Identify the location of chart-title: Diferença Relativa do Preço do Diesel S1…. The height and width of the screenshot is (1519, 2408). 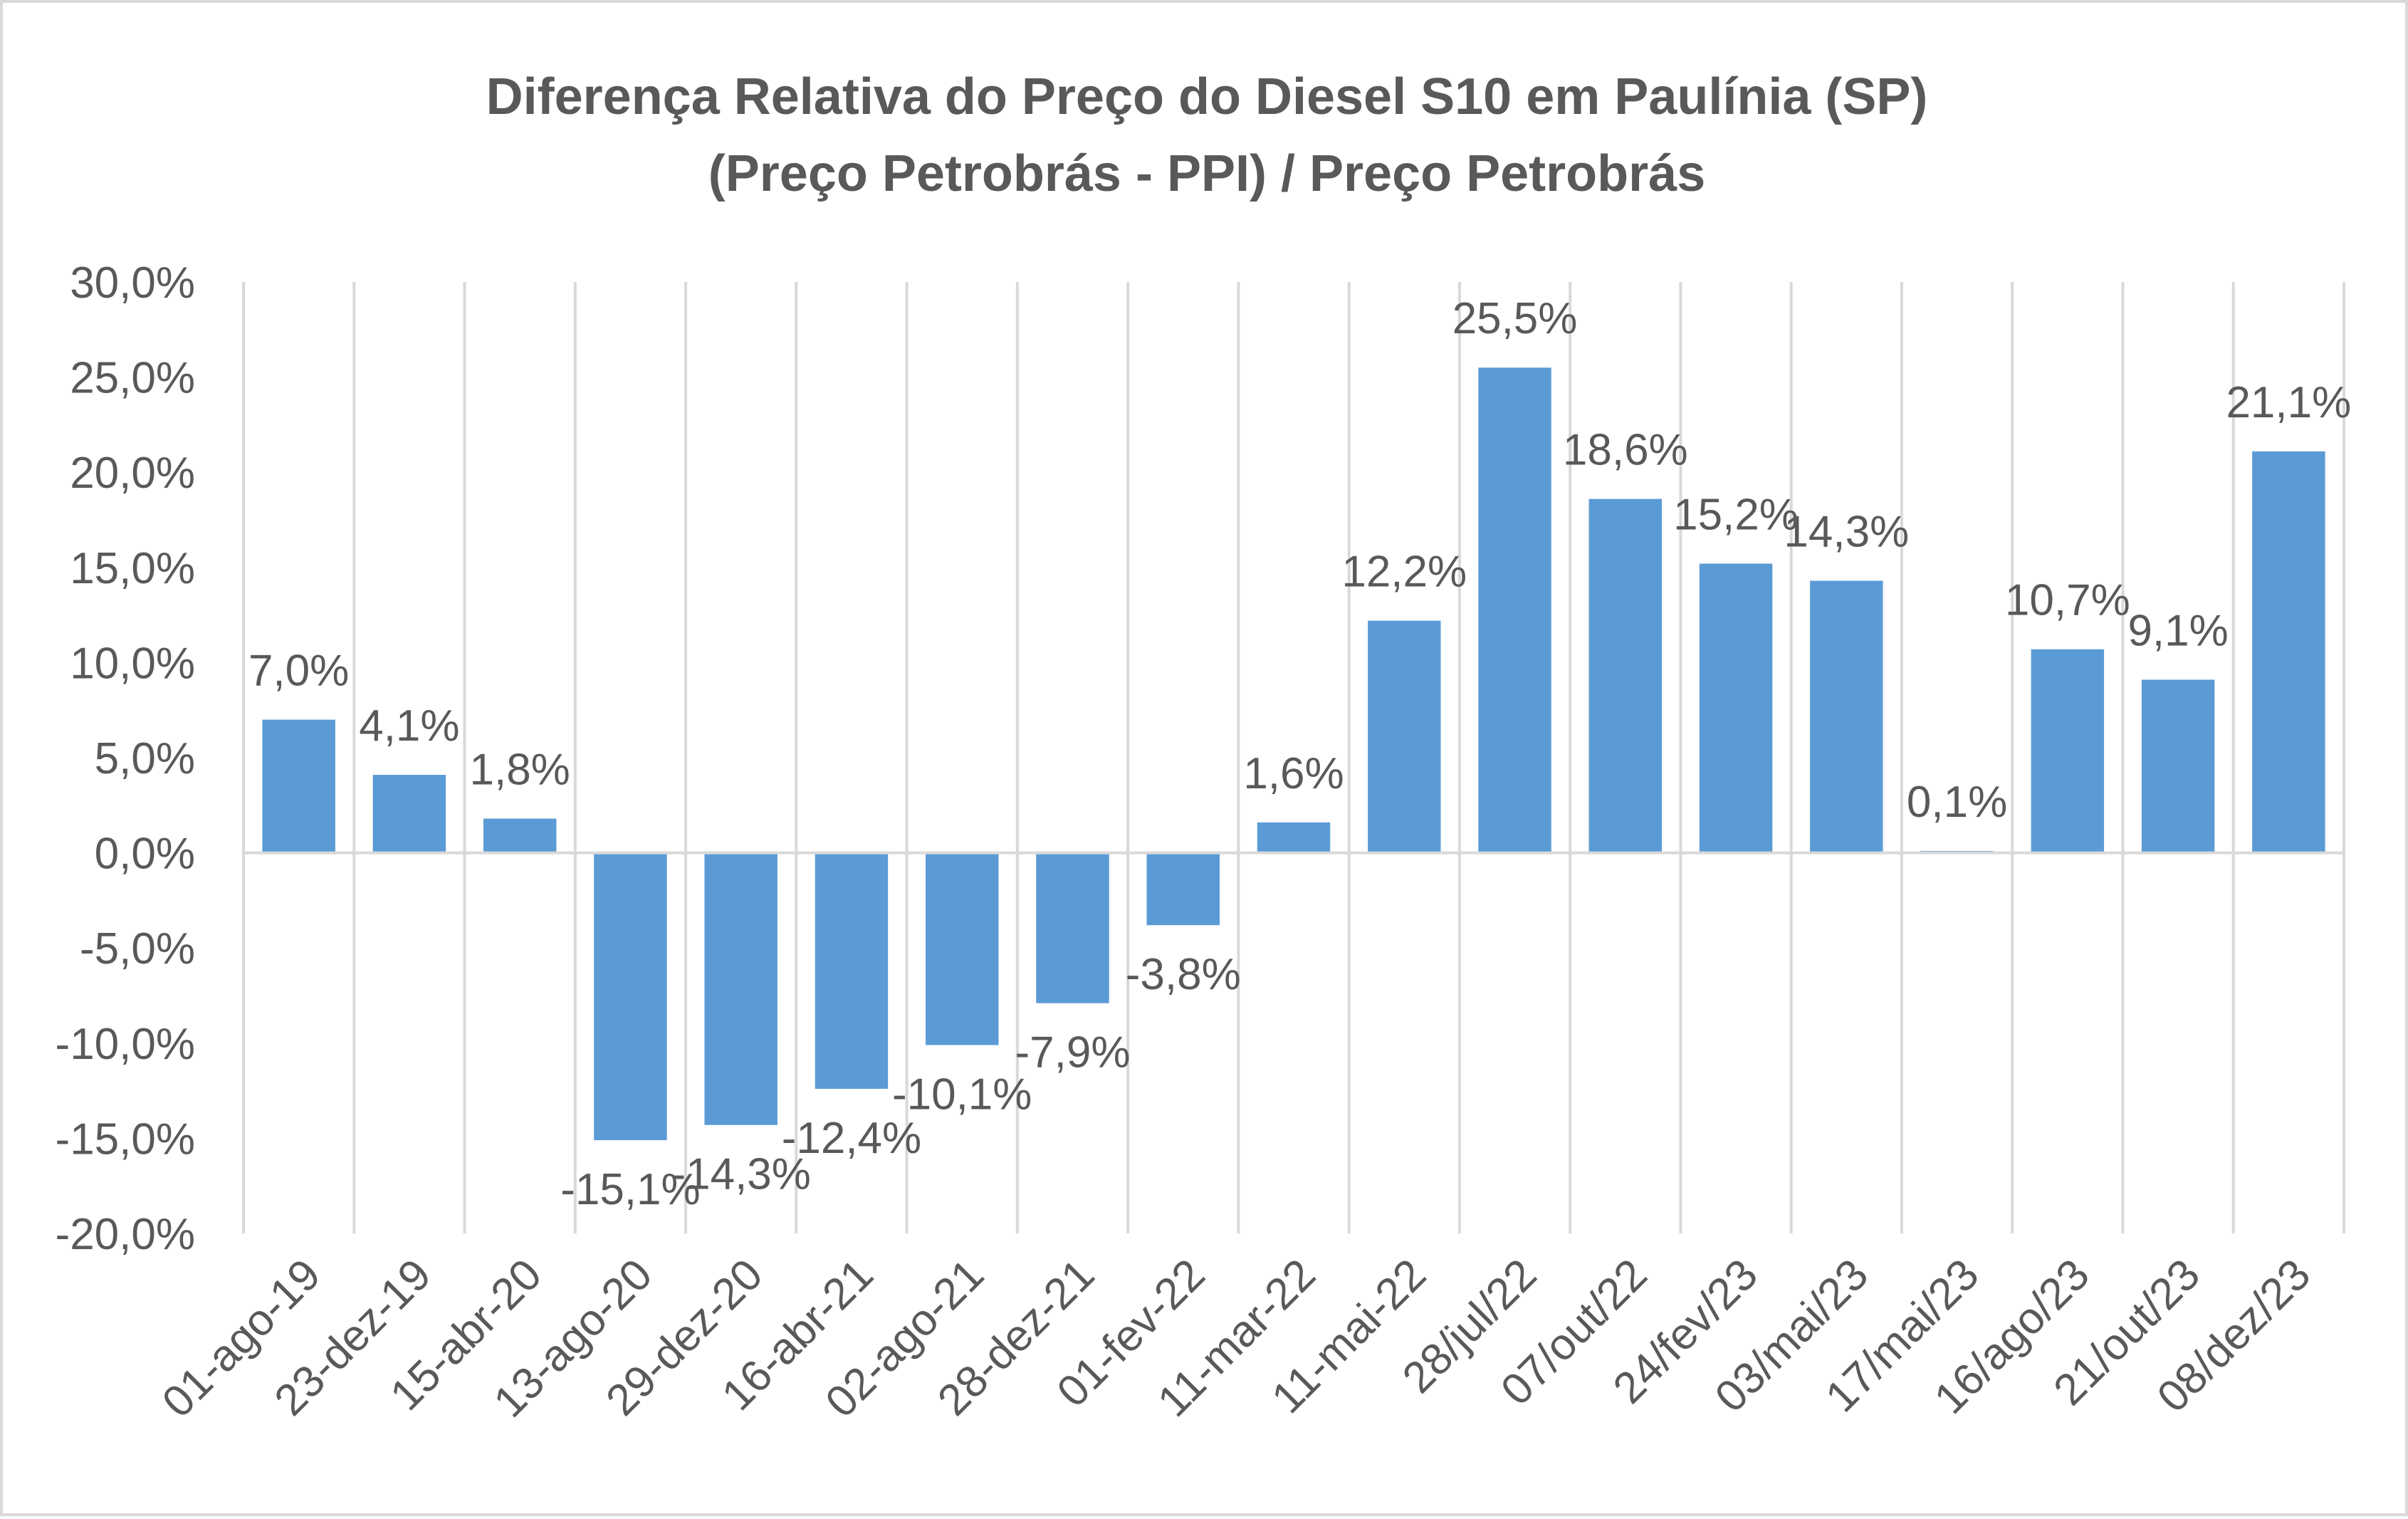
(1207, 96).